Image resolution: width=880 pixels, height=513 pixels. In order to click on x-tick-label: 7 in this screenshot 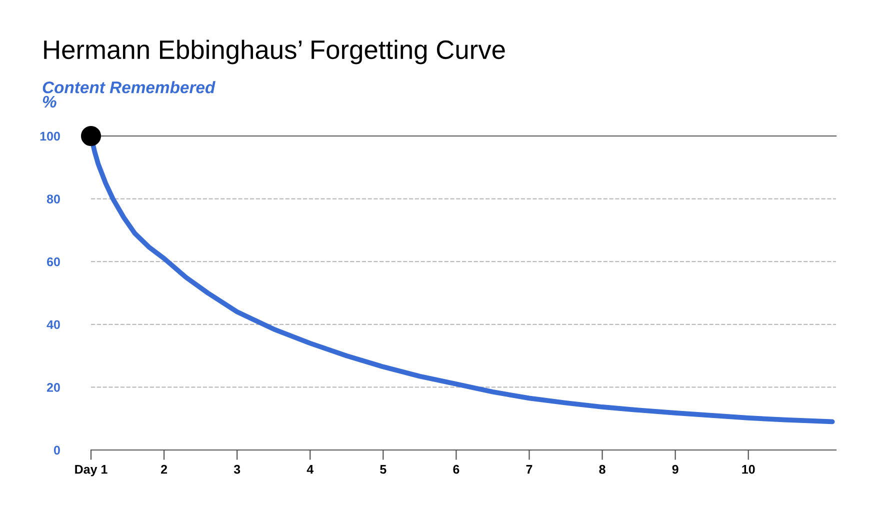, I will do `click(529, 469)`.